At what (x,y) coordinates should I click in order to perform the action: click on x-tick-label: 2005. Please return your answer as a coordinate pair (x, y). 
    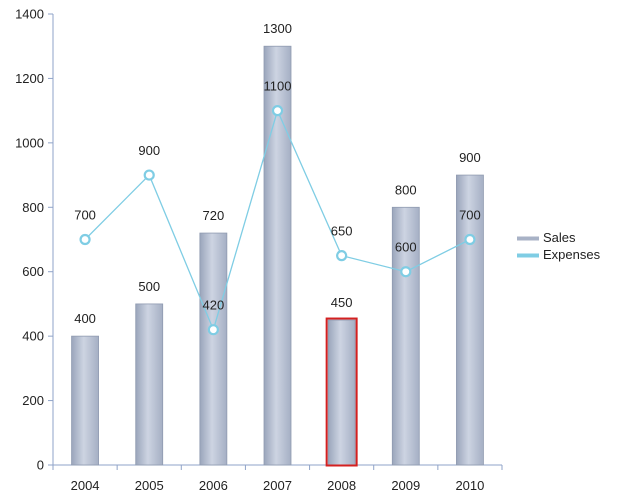
    Looking at the image, I should click on (149, 485).